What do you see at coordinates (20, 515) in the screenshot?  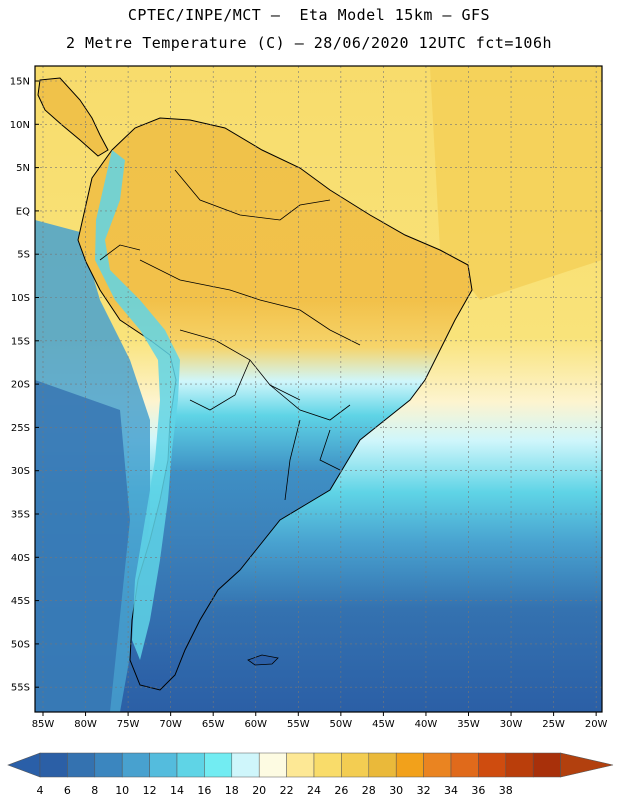 I see `lat-label: 35S` at bounding box center [20, 515].